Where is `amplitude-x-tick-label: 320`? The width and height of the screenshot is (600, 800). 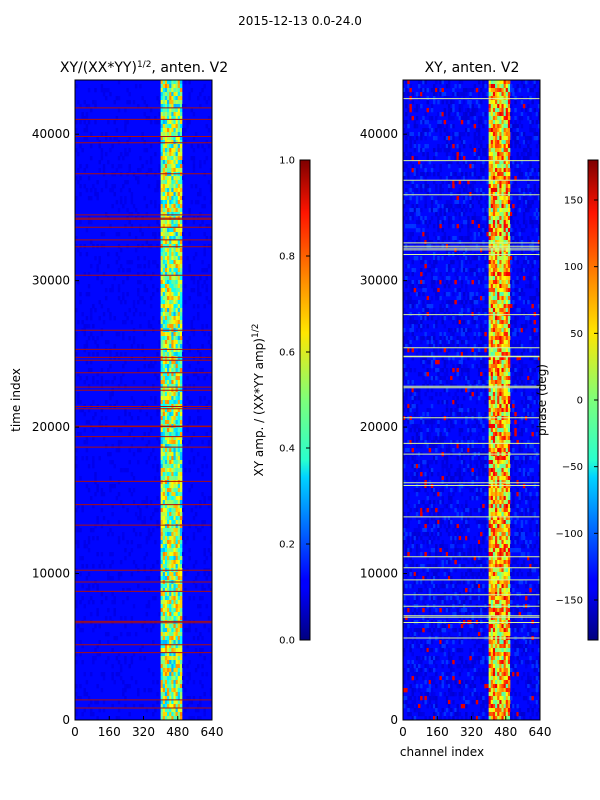
amplitude-x-tick-label: 320 is located at coordinates (143, 732).